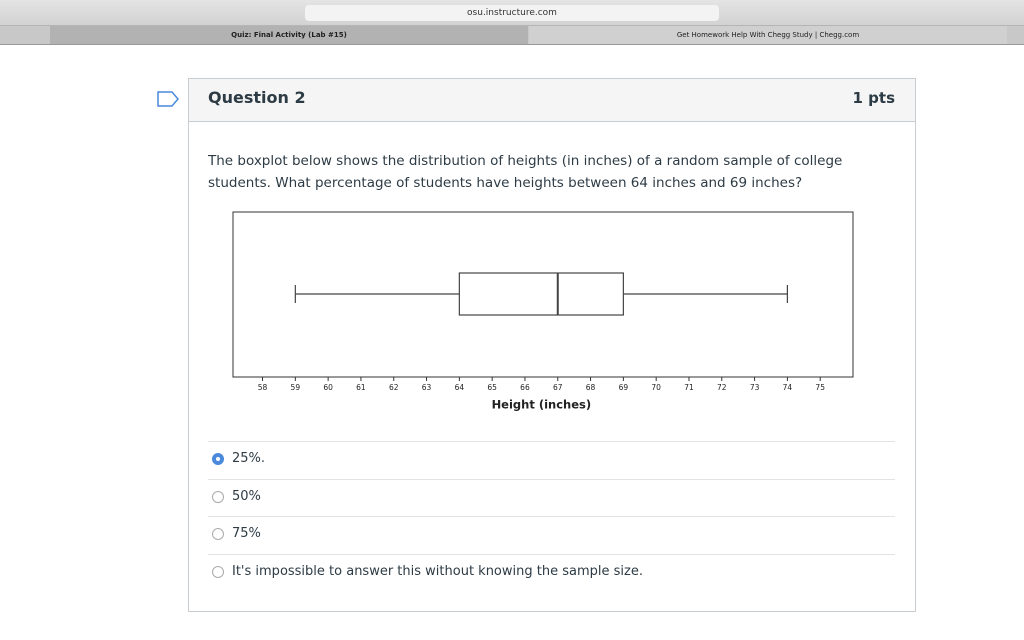 The height and width of the screenshot is (640, 1024). Describe the element at coordinates (257, 97) in the screenshot. I see `question-title: Question 2` at that location.